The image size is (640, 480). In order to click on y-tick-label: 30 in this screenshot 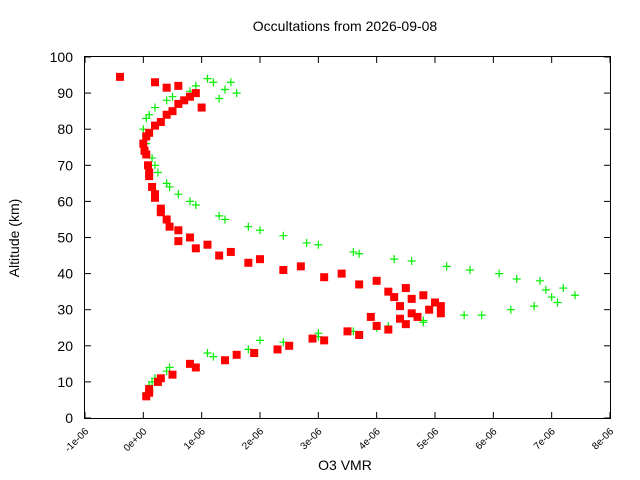, I will do `click(65, 310)`.